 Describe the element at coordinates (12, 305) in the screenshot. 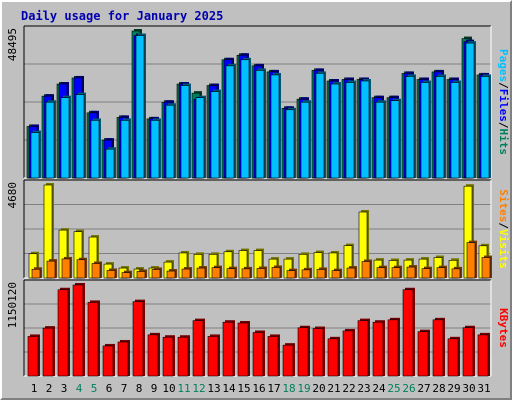

I see `y-max-label-kbytes: 1150120` at that location.